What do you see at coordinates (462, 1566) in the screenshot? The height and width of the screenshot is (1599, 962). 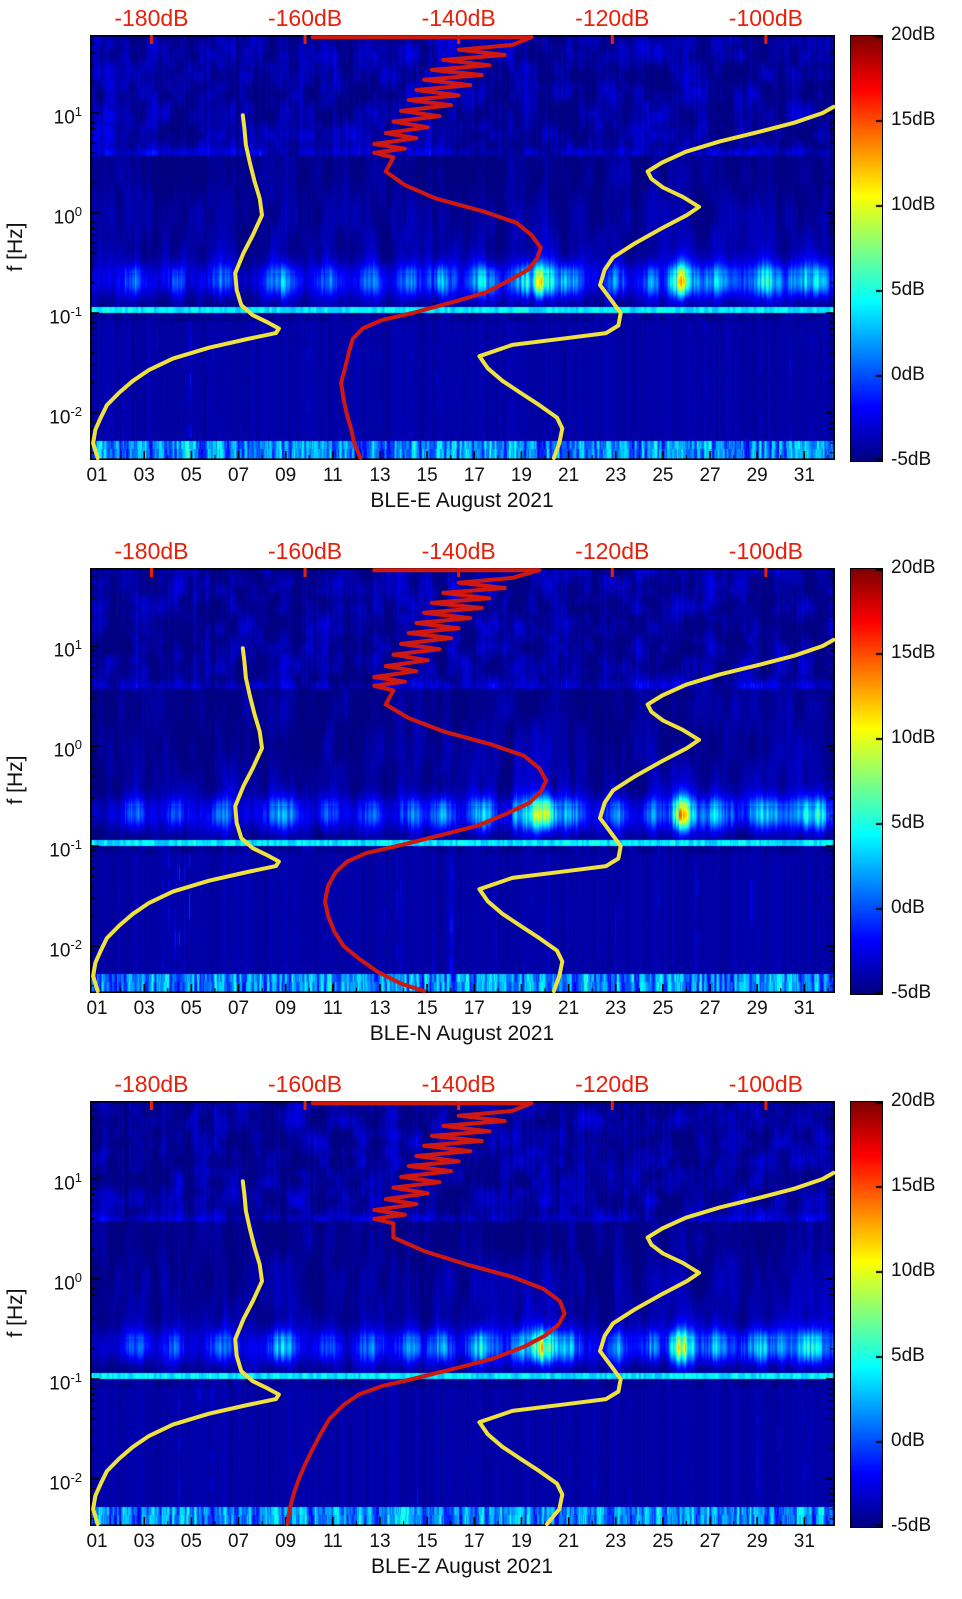 I see `x-axis-title: BLE-Z August 2021` at bounding box center [462, 1566].